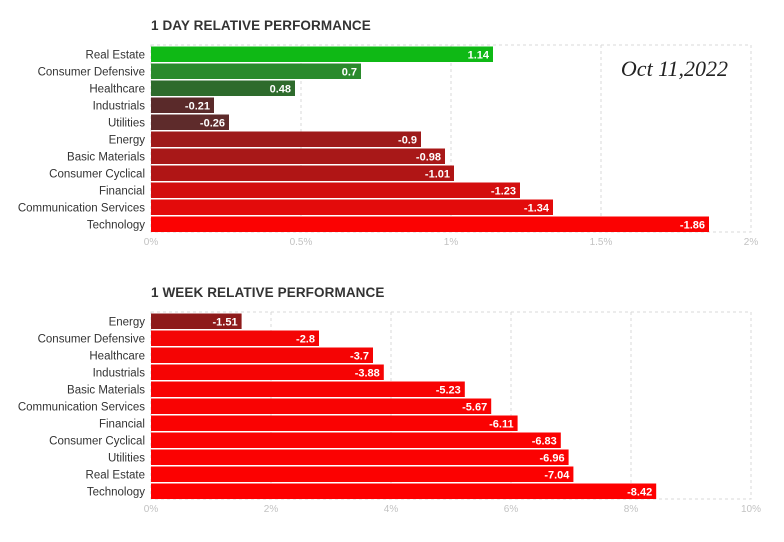 The width and height of the screenshot is (784, 542). I want to click on bar-value-label: -5.23, so click(448, 390).